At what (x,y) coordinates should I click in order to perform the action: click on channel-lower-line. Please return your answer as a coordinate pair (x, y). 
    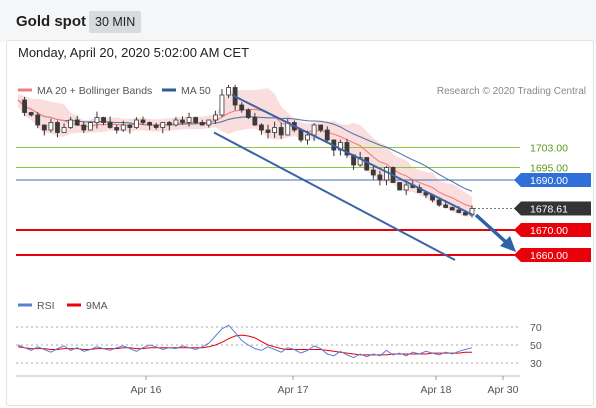
    Looking at the image, I should click on (334, 196).